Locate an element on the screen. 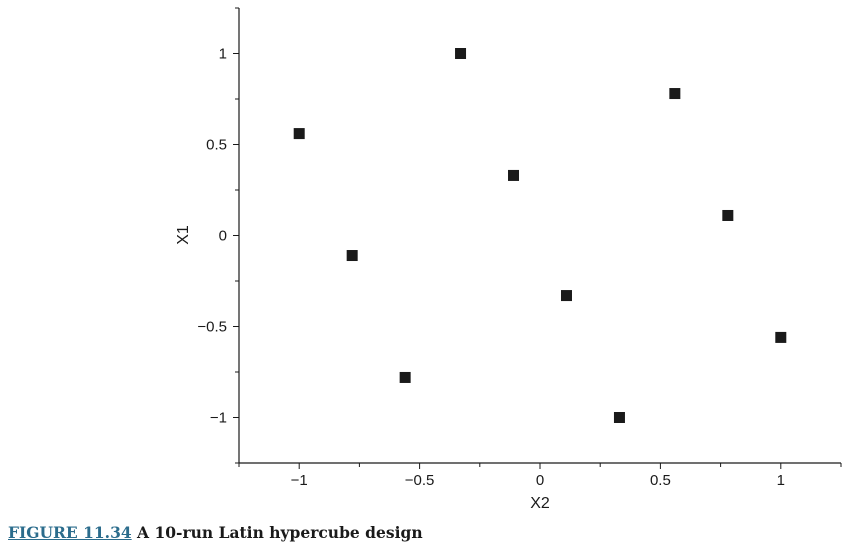 The image size is (849, 547). y-tick-label: 0 is located at coordinates (223, 236).